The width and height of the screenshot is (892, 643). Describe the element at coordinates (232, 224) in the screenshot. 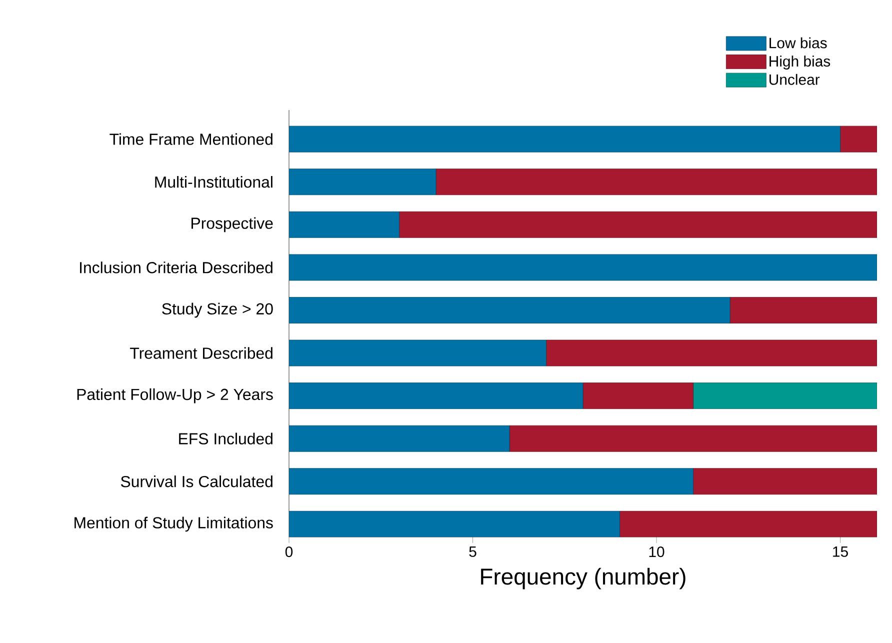

I see `y-tick-label: Prospective` at that location.